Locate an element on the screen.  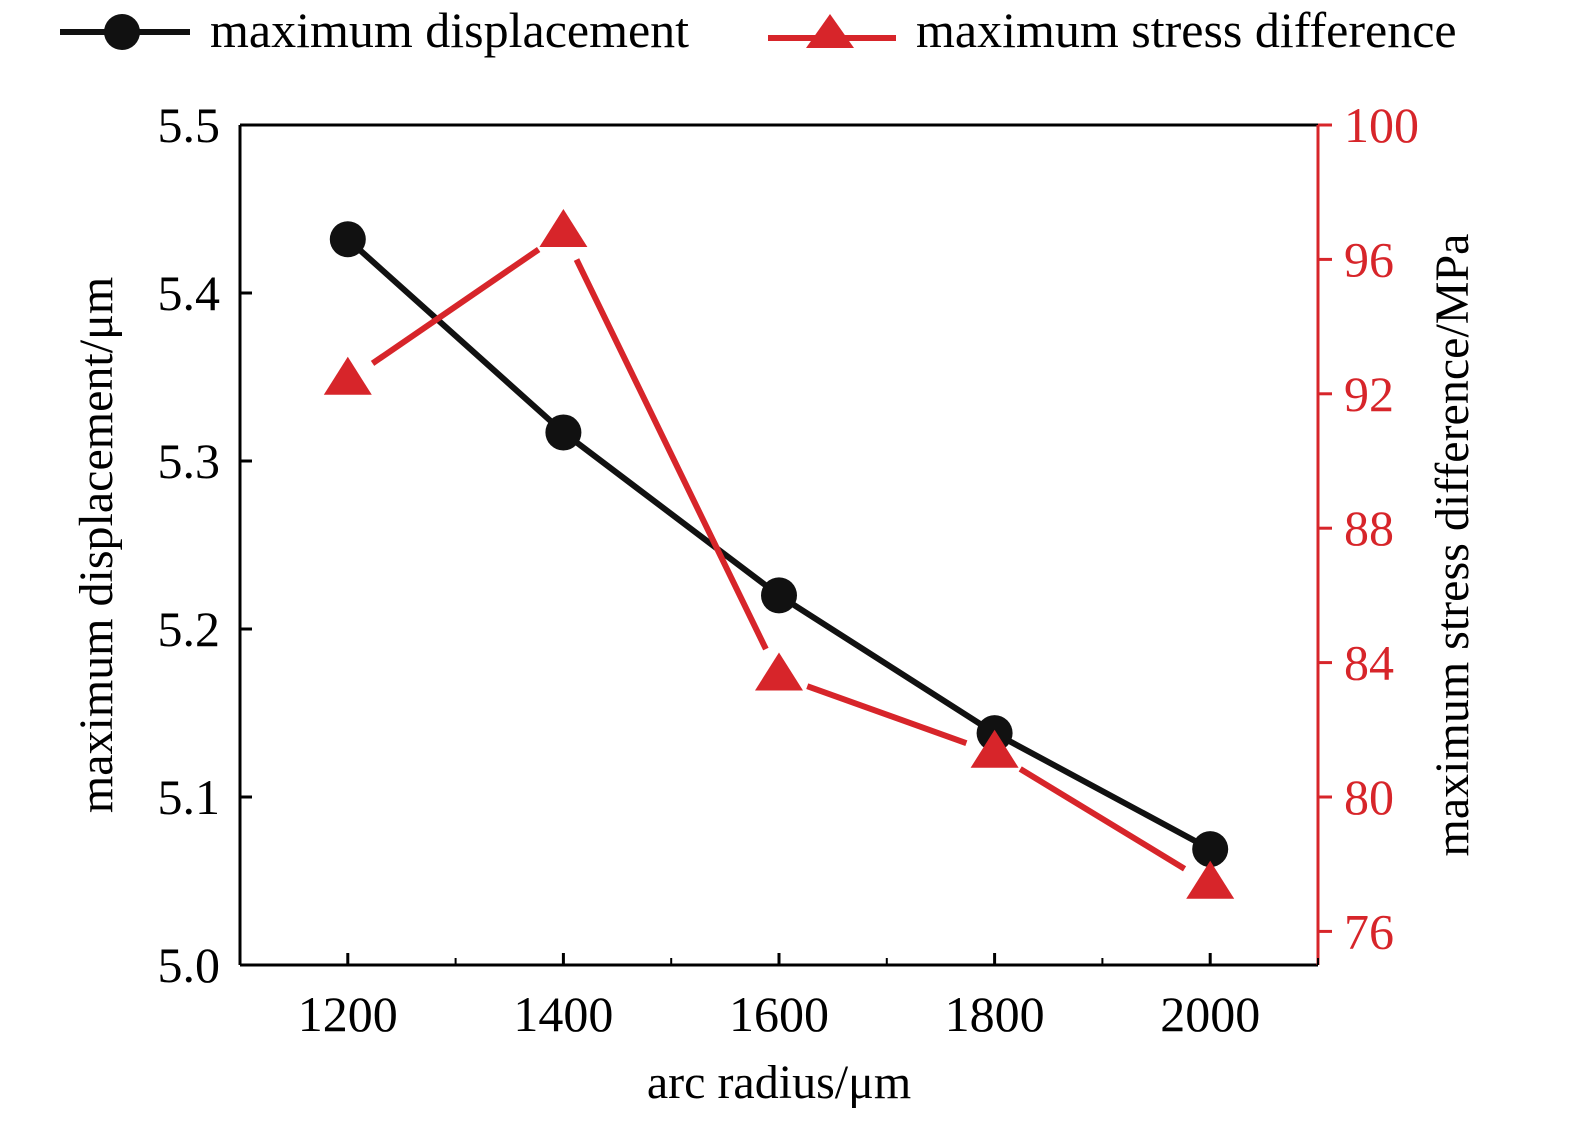
y-tick-label: 5.2 is located at coordinates (189, 629).